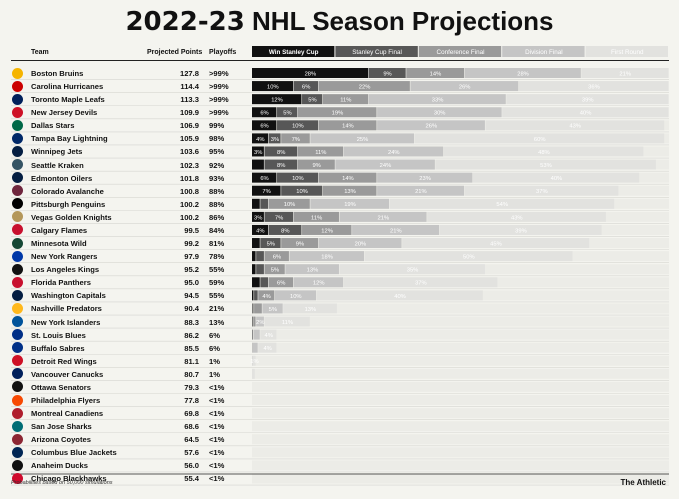 Image resolution: width=679 pixels, height=499 pixels. Describe the element at coordinates (191, 309) in the screenshot. I see `projected-points: 90.4` at that location.